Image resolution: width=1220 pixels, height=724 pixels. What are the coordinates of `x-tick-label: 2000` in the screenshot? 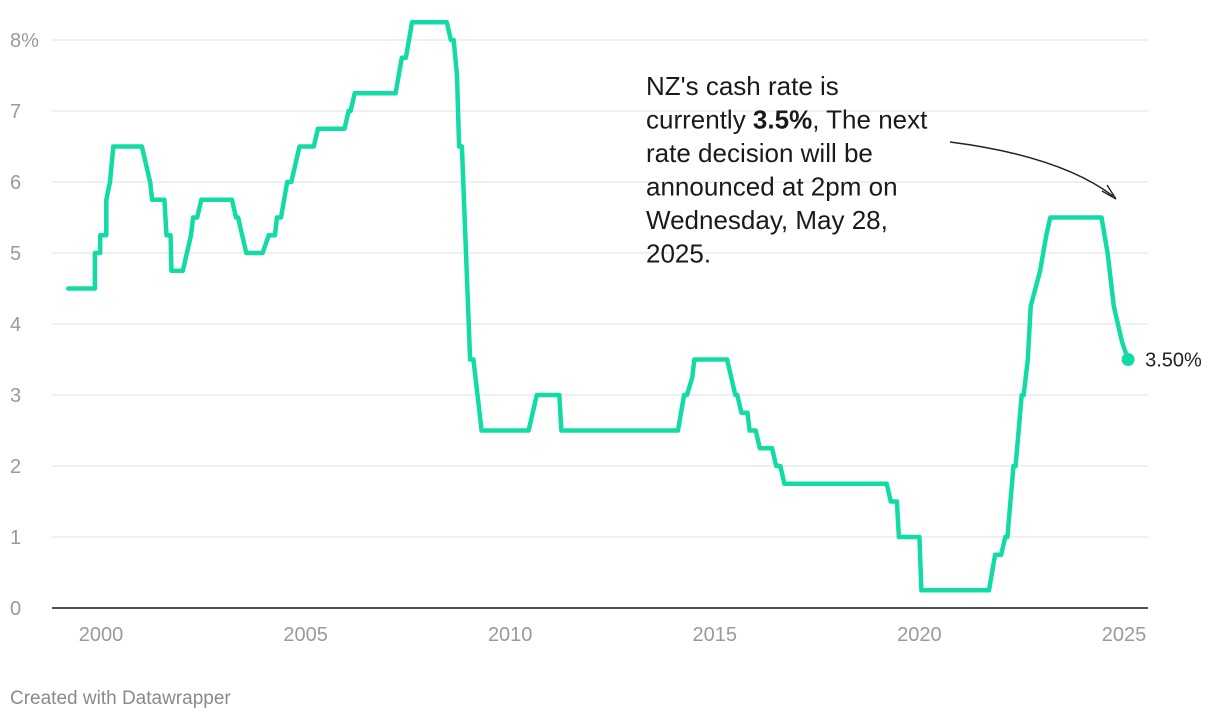 It's located at (101, 635).